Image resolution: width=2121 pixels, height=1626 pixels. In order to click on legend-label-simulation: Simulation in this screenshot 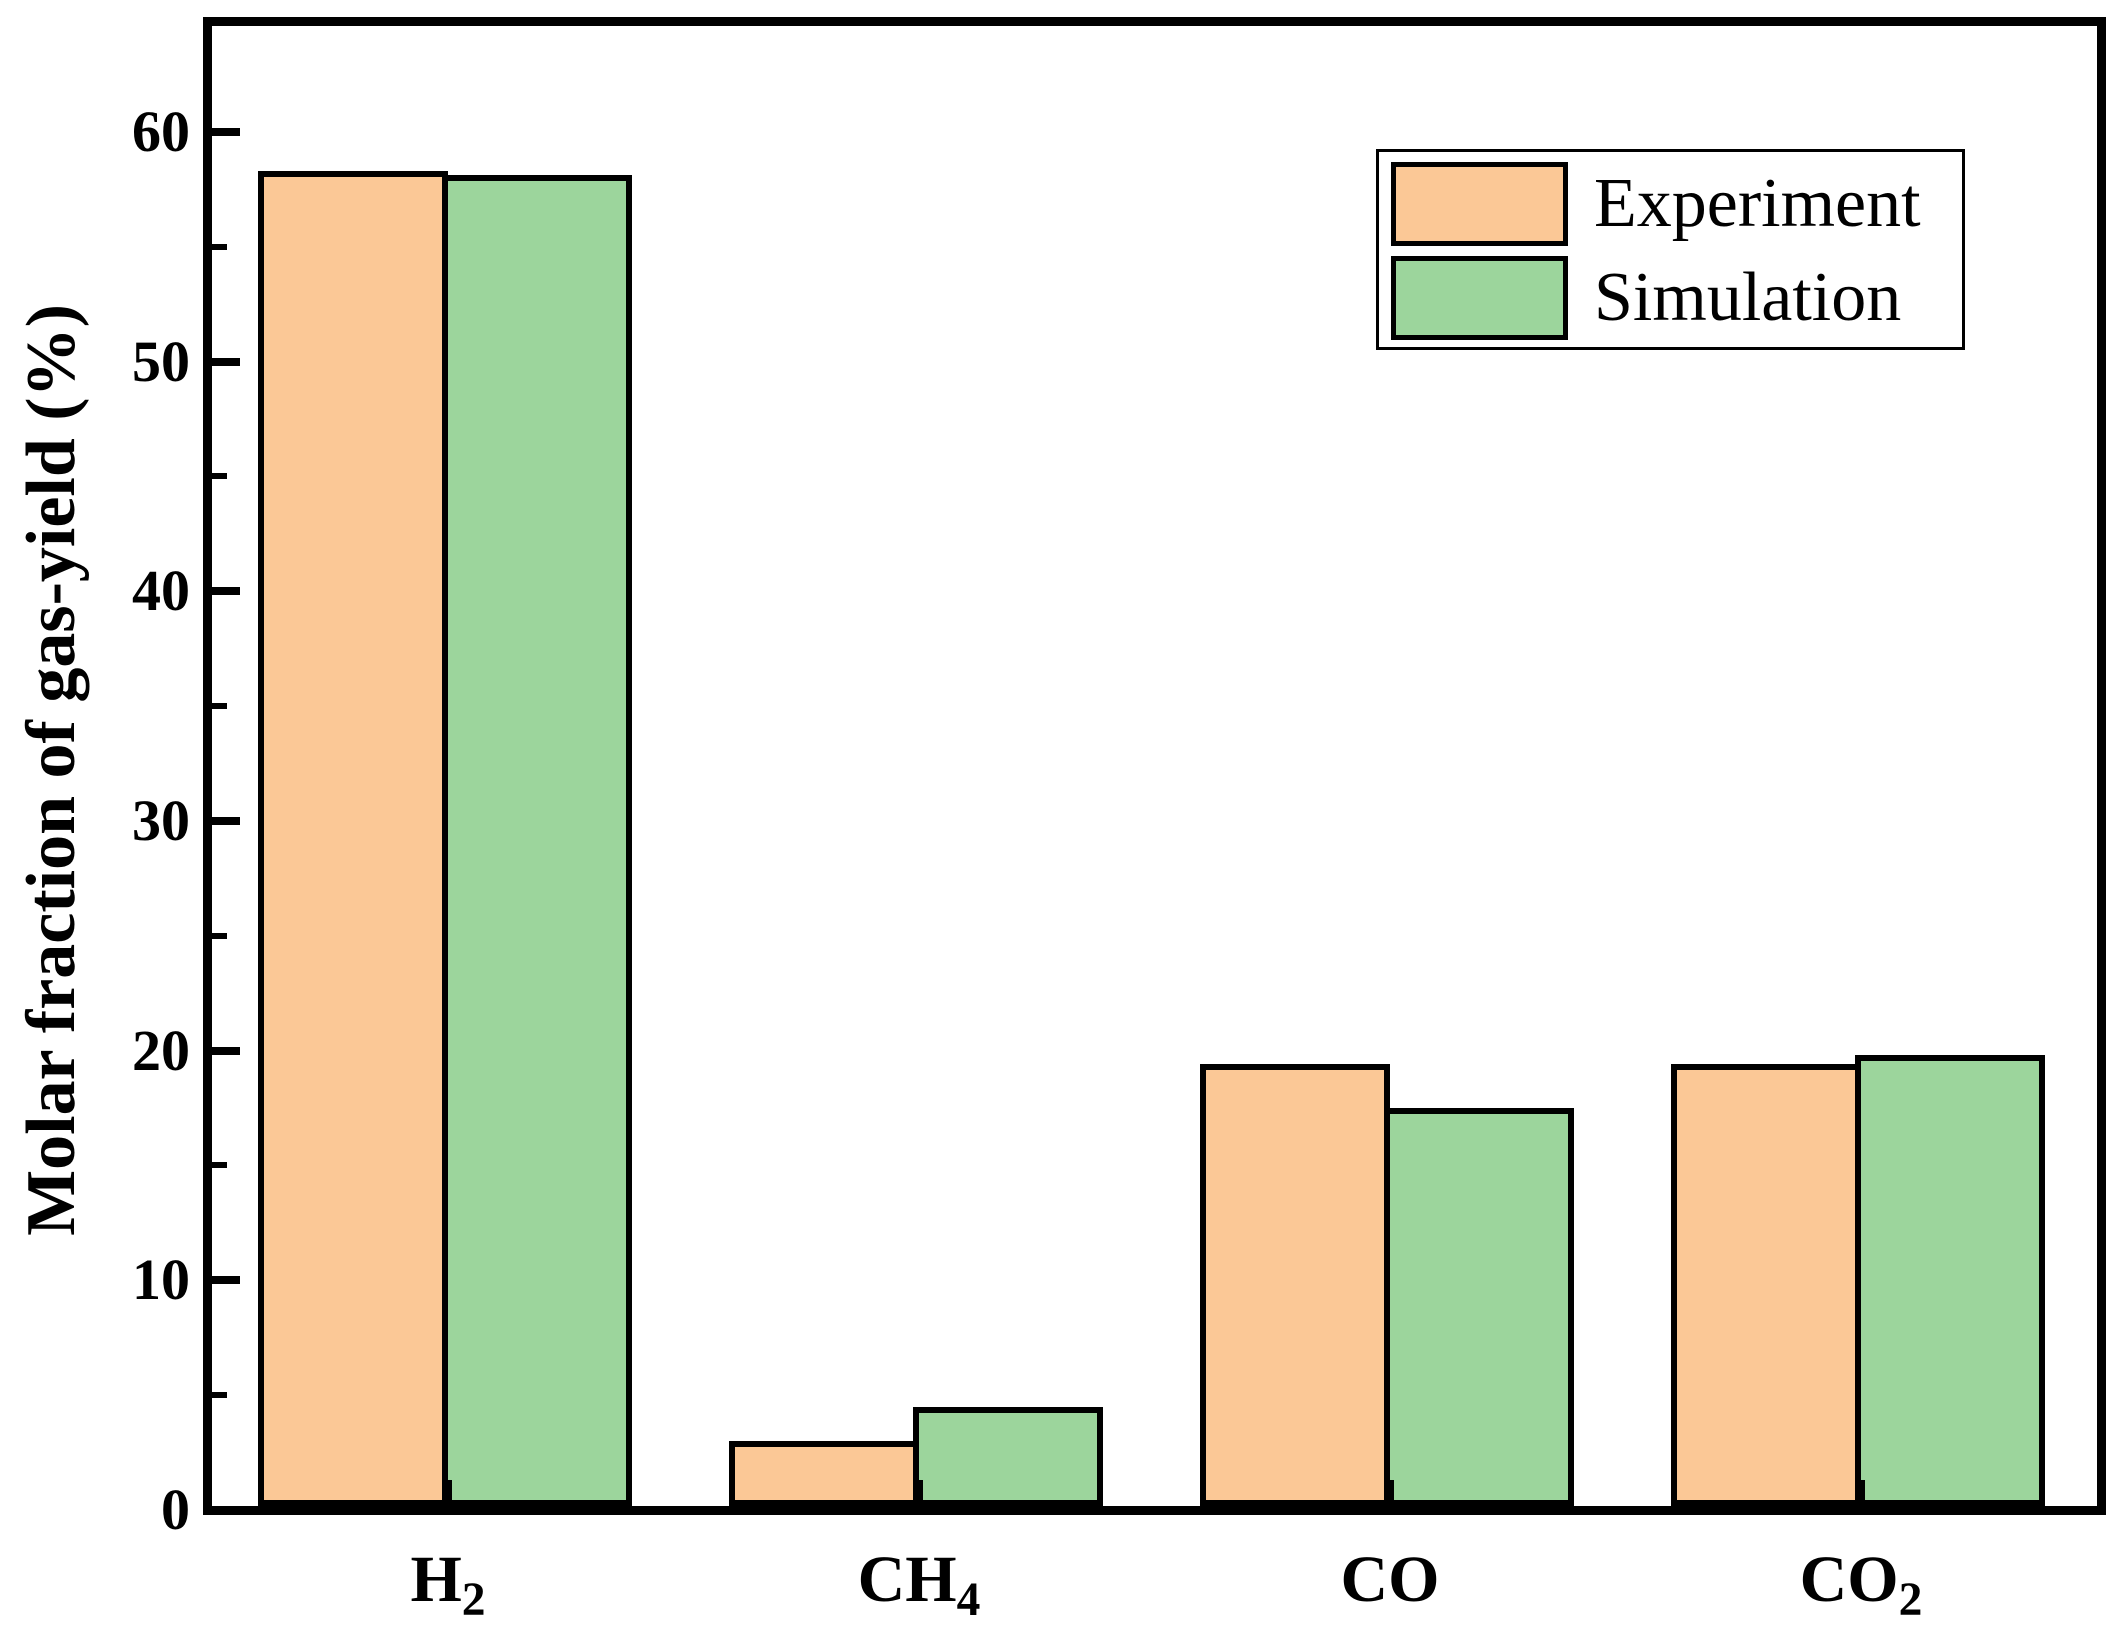, I will do `click(1748, 297)`.